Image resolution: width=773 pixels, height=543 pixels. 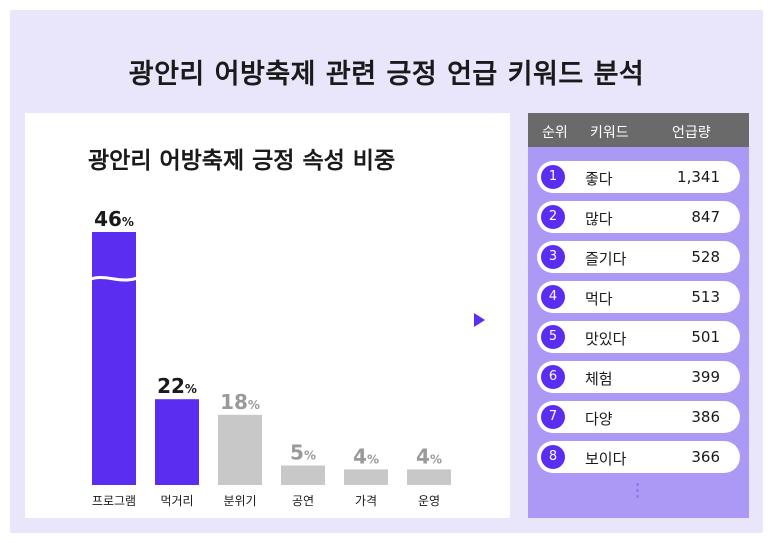 I want to click on category-label-3: 공연, so click(x=303, y=501).